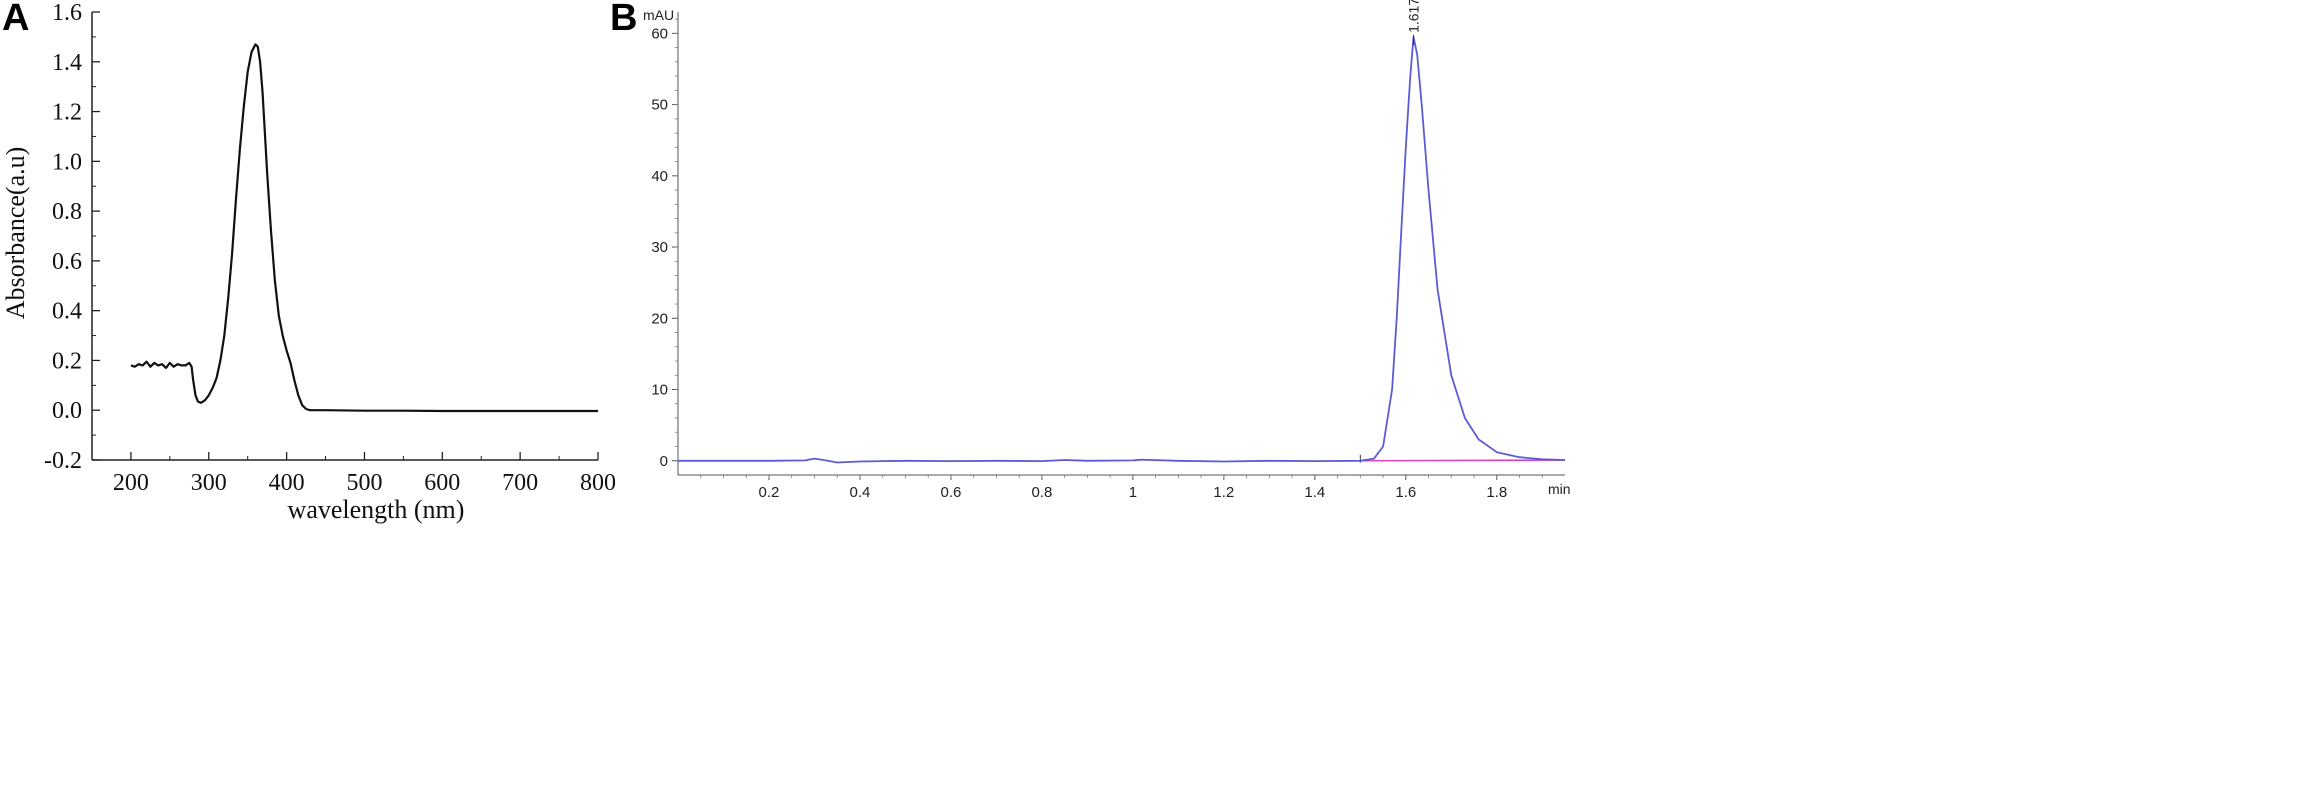  What do you see at coordinates (950, 492) in the screenshot?
I see `panel-b-x-tick-label: 0.6` at bounding box center [950, 492].